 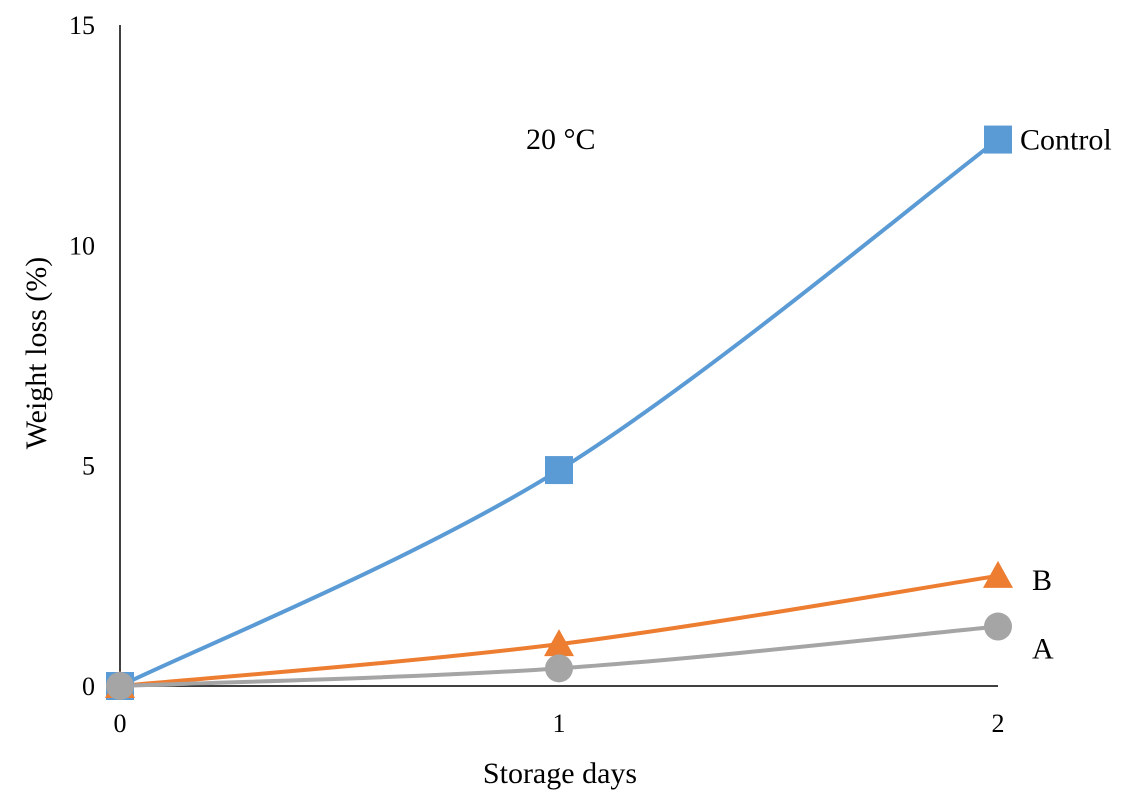 What do you see at coordinates (561, 139) in the screenshot?
I see `temperature-annotation: 20 °C` at bounding box center [561, 139].